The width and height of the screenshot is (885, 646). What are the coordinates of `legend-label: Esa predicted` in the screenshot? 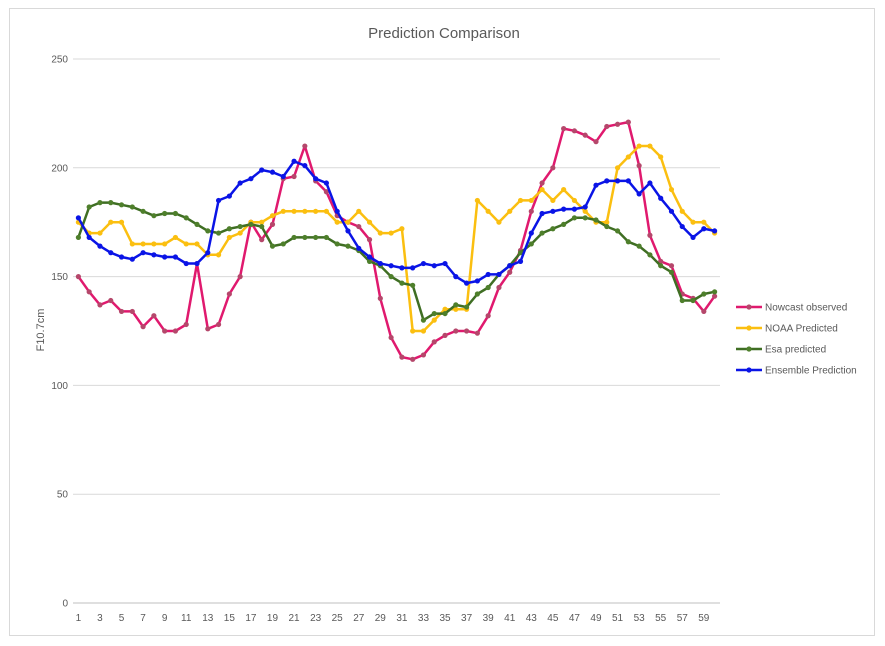 It's located at (795, 350).